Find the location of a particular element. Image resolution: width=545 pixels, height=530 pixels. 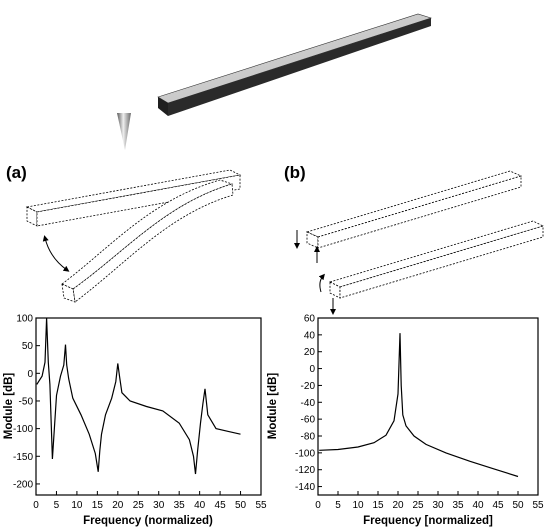

cantilever-illustration is located at coordinates (274, 81).